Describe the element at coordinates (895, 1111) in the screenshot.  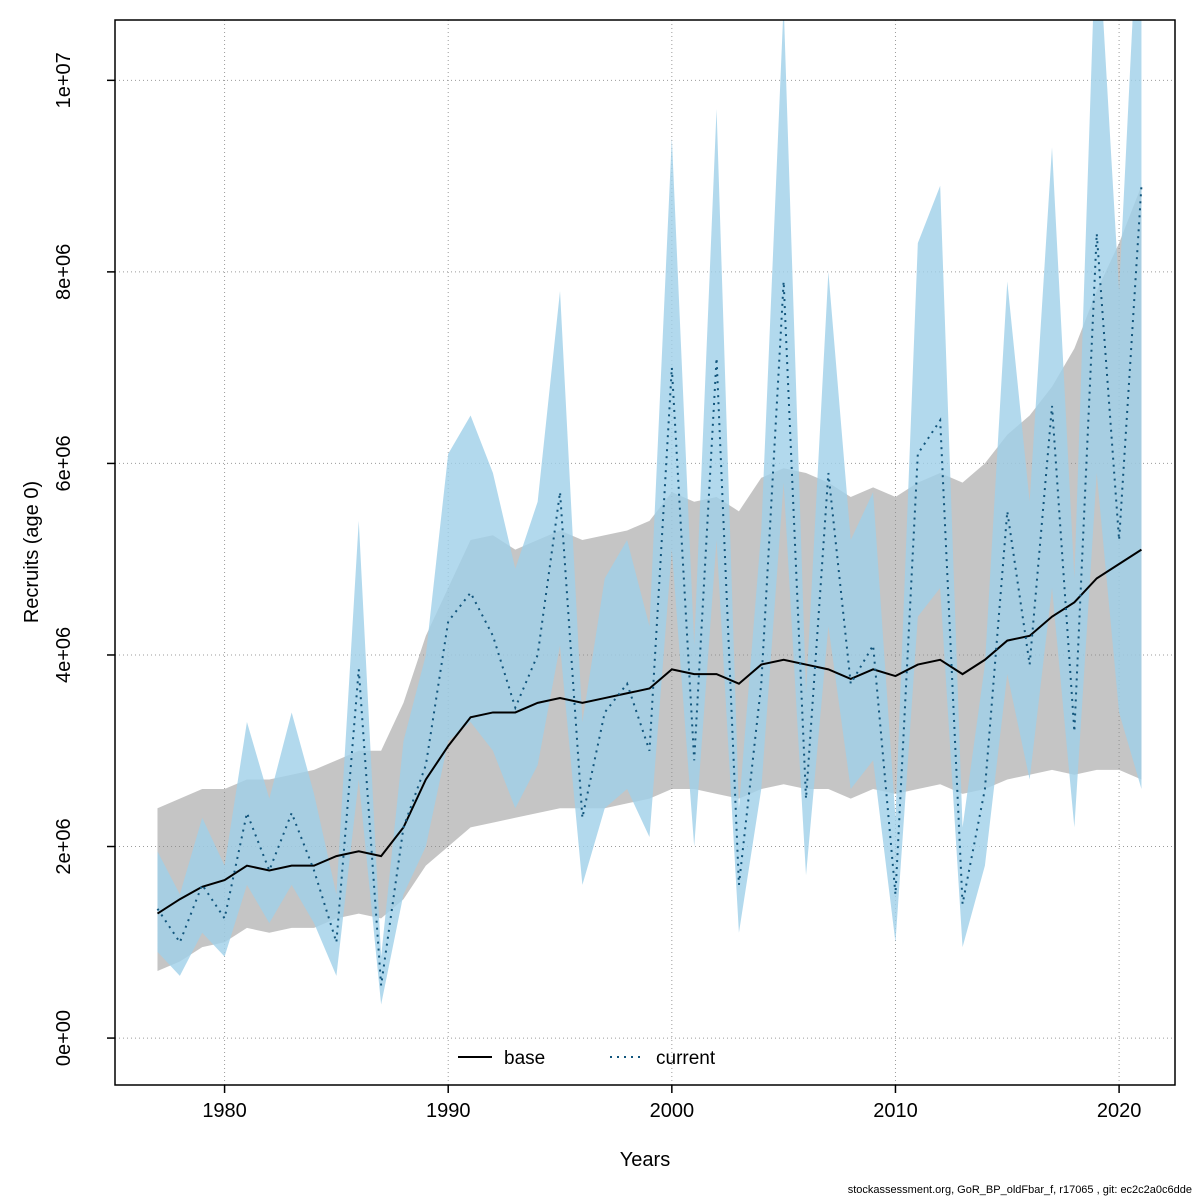
I see `x-tick-label: 2010` at that location.